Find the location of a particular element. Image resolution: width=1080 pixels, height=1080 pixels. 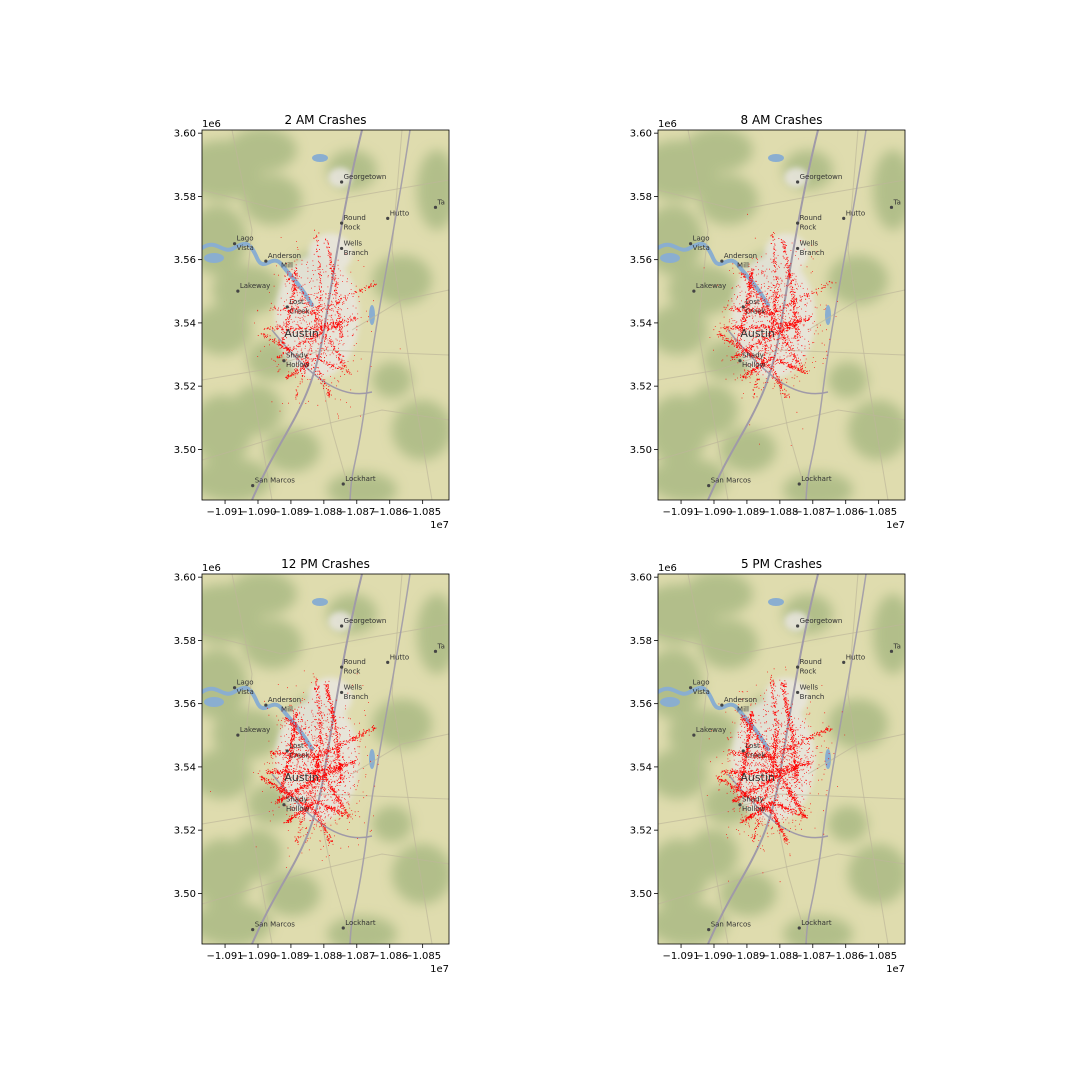

place-label: Branch is located at coordinates (812, 697).